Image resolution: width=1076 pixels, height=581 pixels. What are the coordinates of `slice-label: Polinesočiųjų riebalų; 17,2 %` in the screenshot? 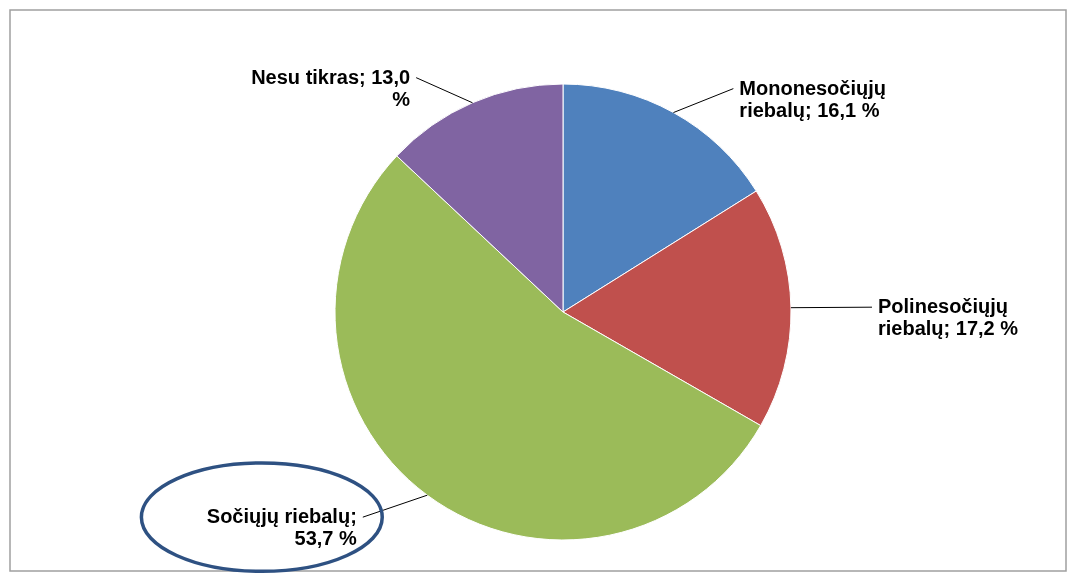 It's located at (948, 317).